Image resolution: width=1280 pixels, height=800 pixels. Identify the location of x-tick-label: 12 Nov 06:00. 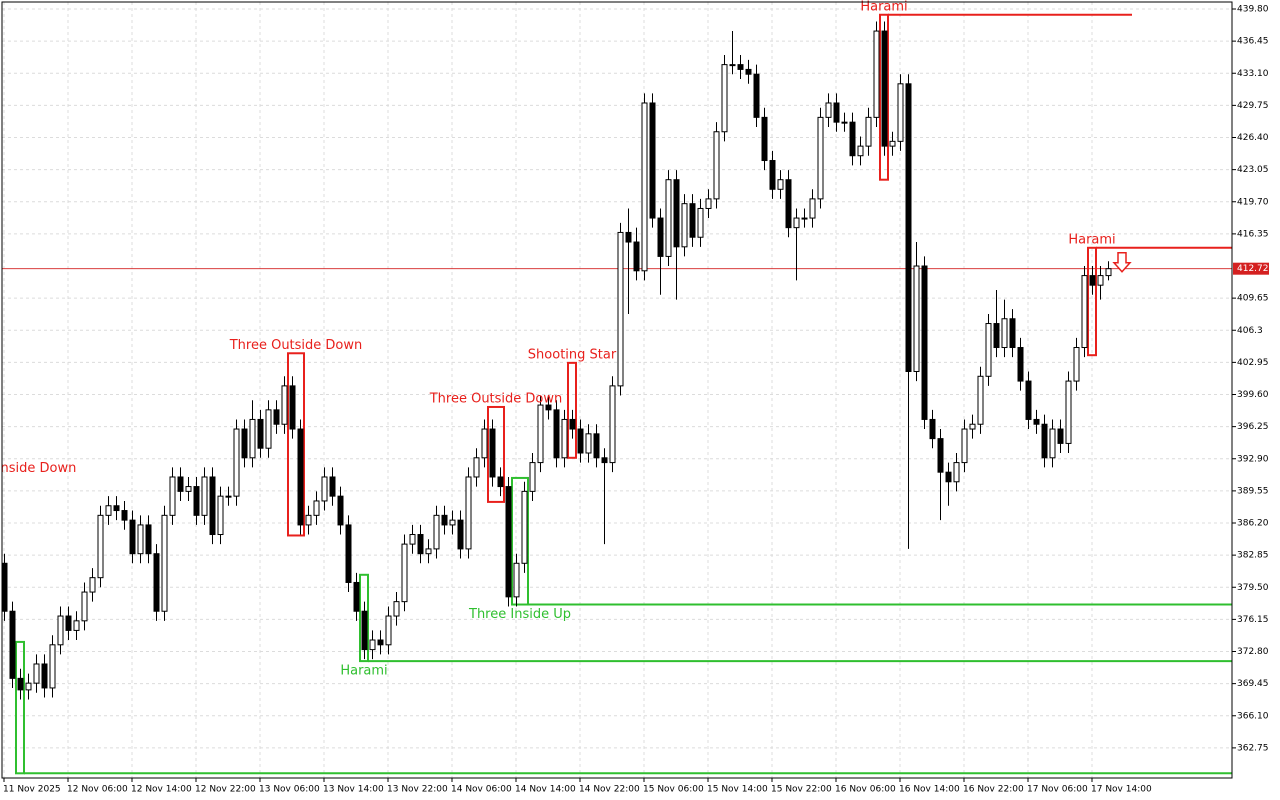
(97, 790).